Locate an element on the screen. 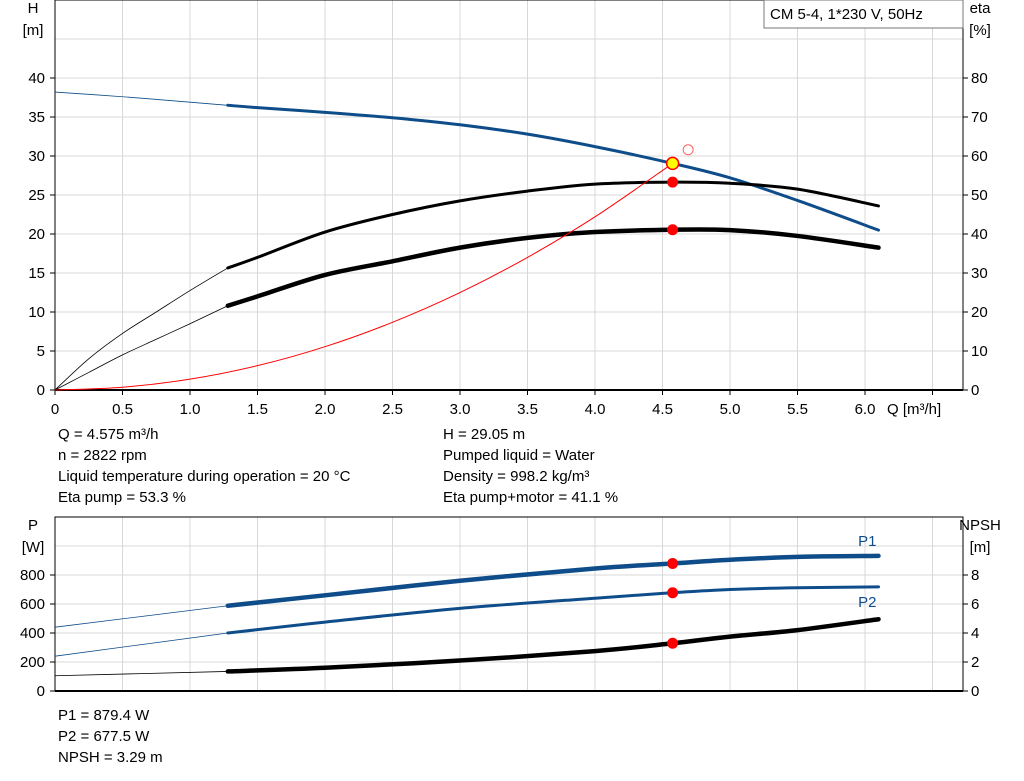 Image resolution: width=1024 pixels, height=781 pixels. y-tick-label-left: 35 is located at coordinates (36, 117).